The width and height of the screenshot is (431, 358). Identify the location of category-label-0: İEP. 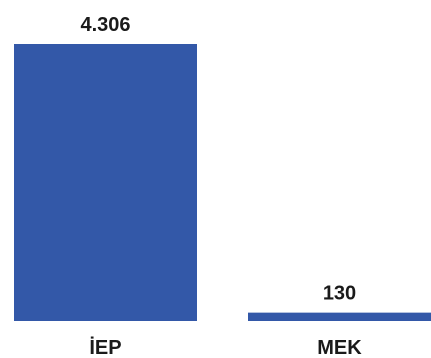
(105, 347).